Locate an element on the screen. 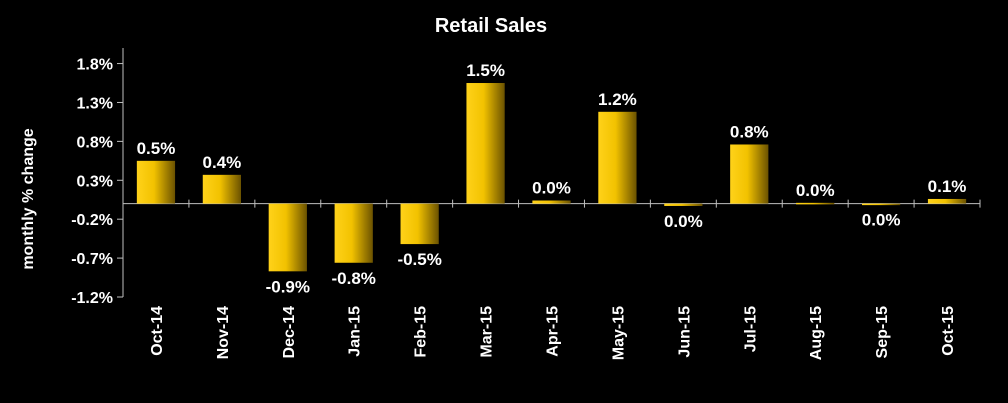  x-tick-label: Apr-15 is located at coordinates (553, 331).